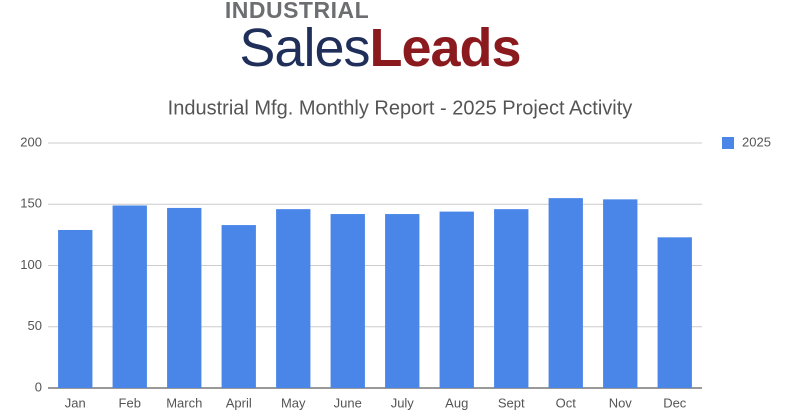  What do you see at coordinates (184, 402) in the screenshot?
I see `x-tick-label: March` at bounding box center [184, 402].